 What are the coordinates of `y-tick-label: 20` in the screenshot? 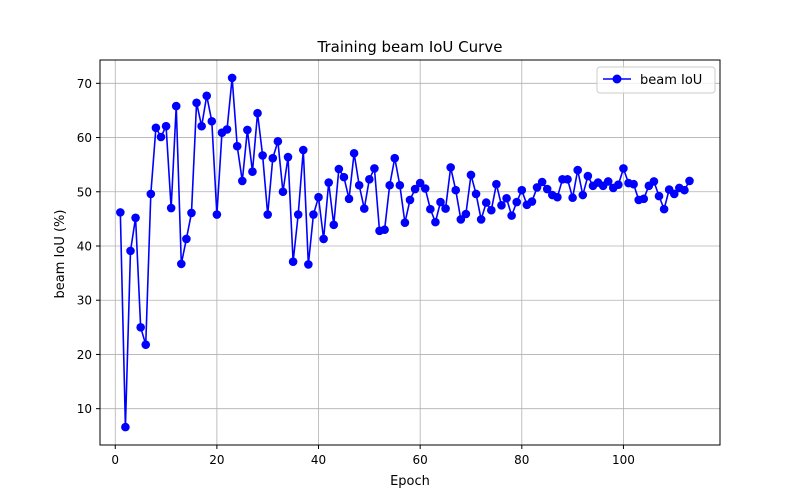 It's located at (84, 355).